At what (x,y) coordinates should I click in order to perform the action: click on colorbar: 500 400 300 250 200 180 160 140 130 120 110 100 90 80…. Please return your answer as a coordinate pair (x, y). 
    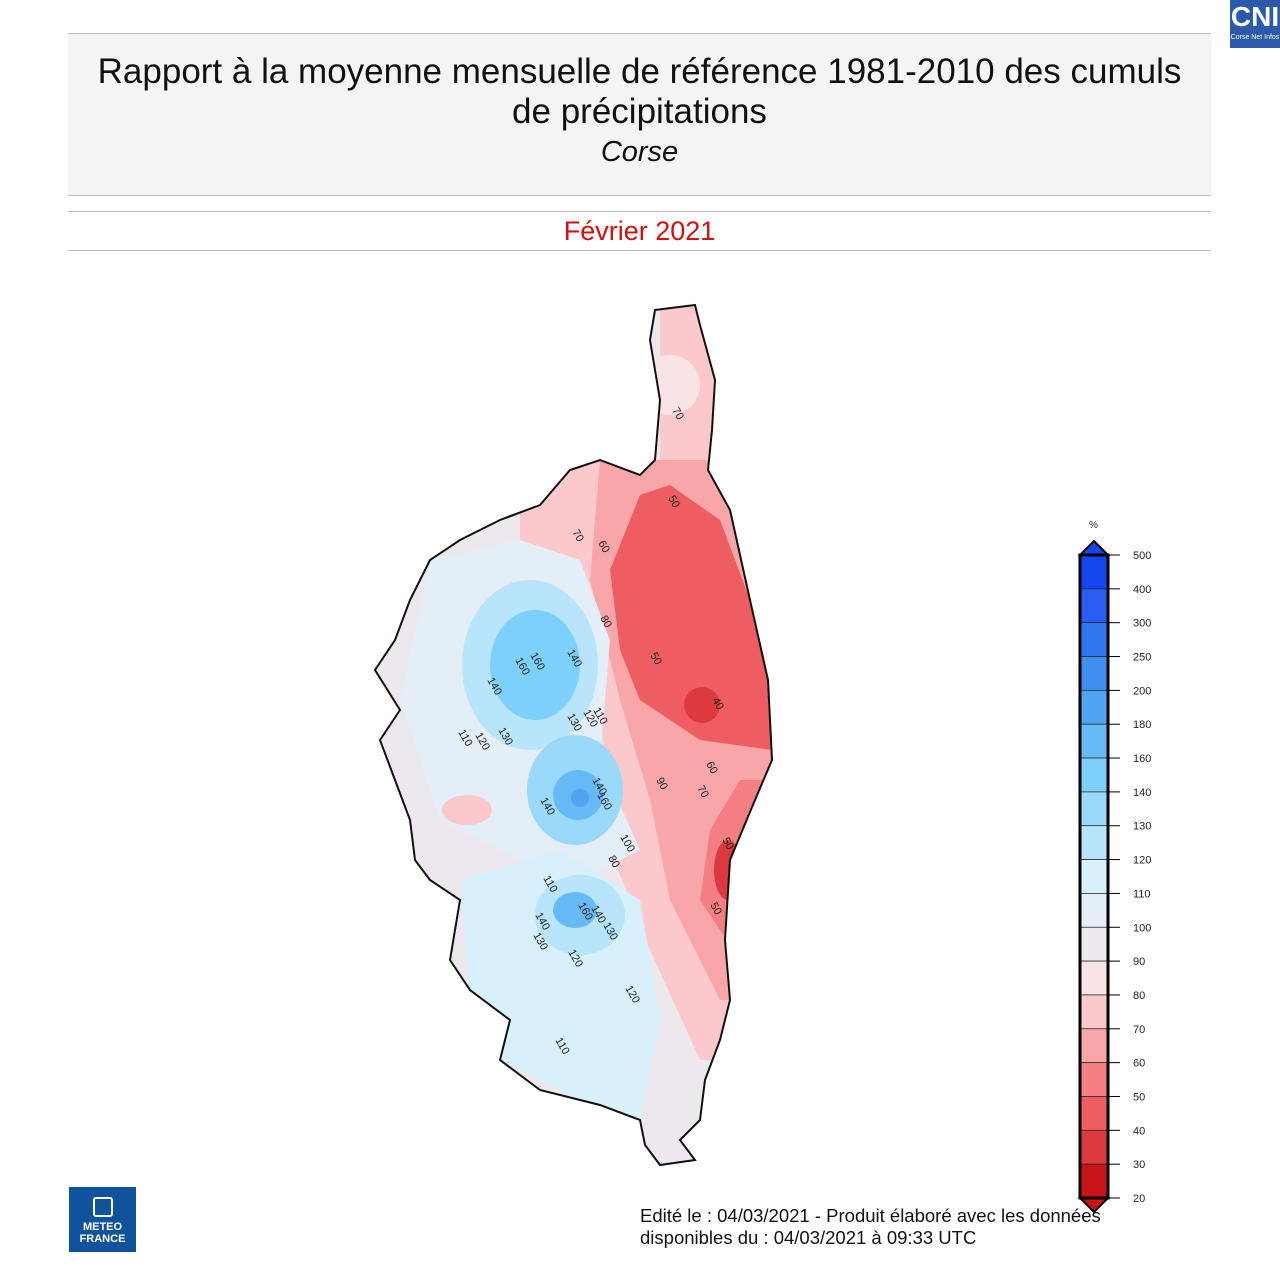
    Looking at the image, I should click on (1114, 867).